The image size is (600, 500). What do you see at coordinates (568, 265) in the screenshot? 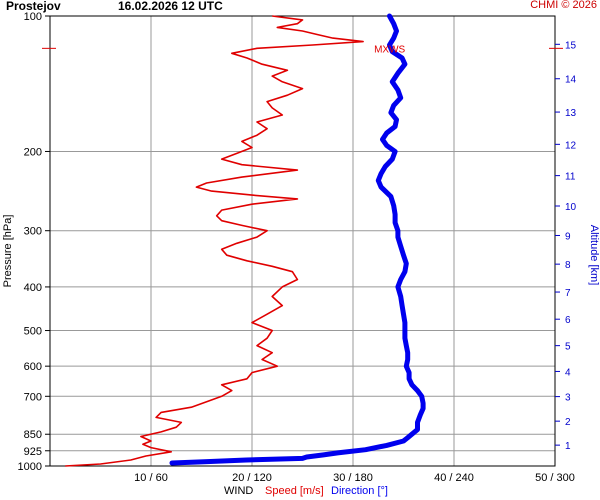
I see `alt-tick-label-8: 8` at bounding box center [568, 265].